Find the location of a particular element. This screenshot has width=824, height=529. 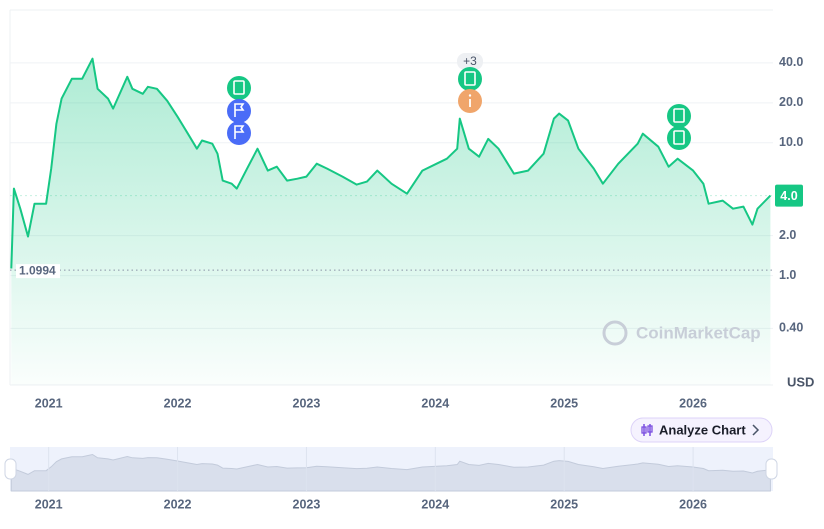

x-tick-label: 2025 is located at coordinates (564, 403).